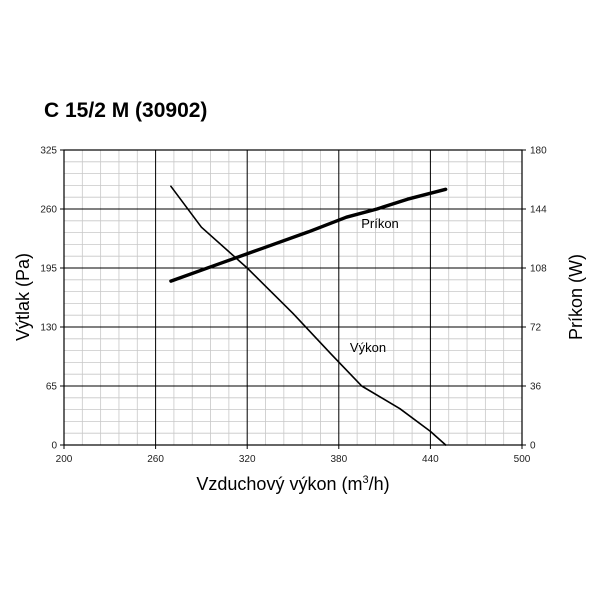 The width and height of the screenshot is (600, 600). Describe the element at coordinates (64, 459) in the screenshot. I see `x-tick-label: 200` at that location.